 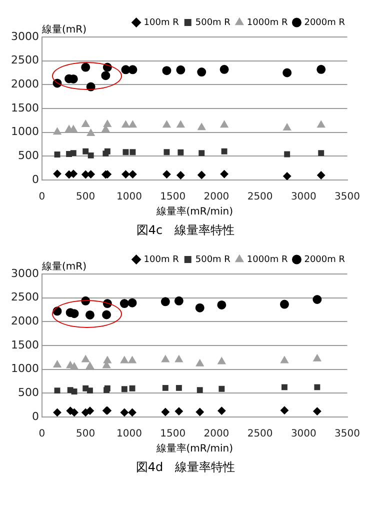 What do you see at coordinates (24, 345) in the screenshot?
I see `y-tick-label: 1500` at bounding box center [24, 345].